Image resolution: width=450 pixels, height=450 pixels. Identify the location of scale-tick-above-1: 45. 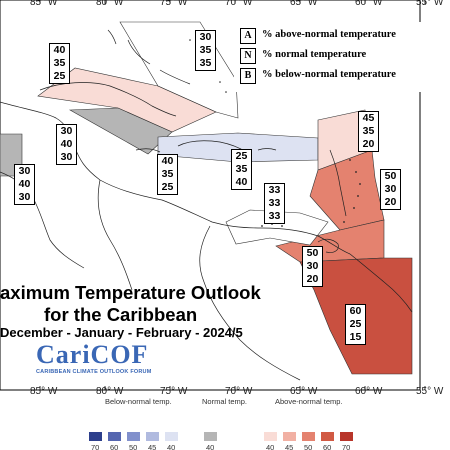
(289, 446).